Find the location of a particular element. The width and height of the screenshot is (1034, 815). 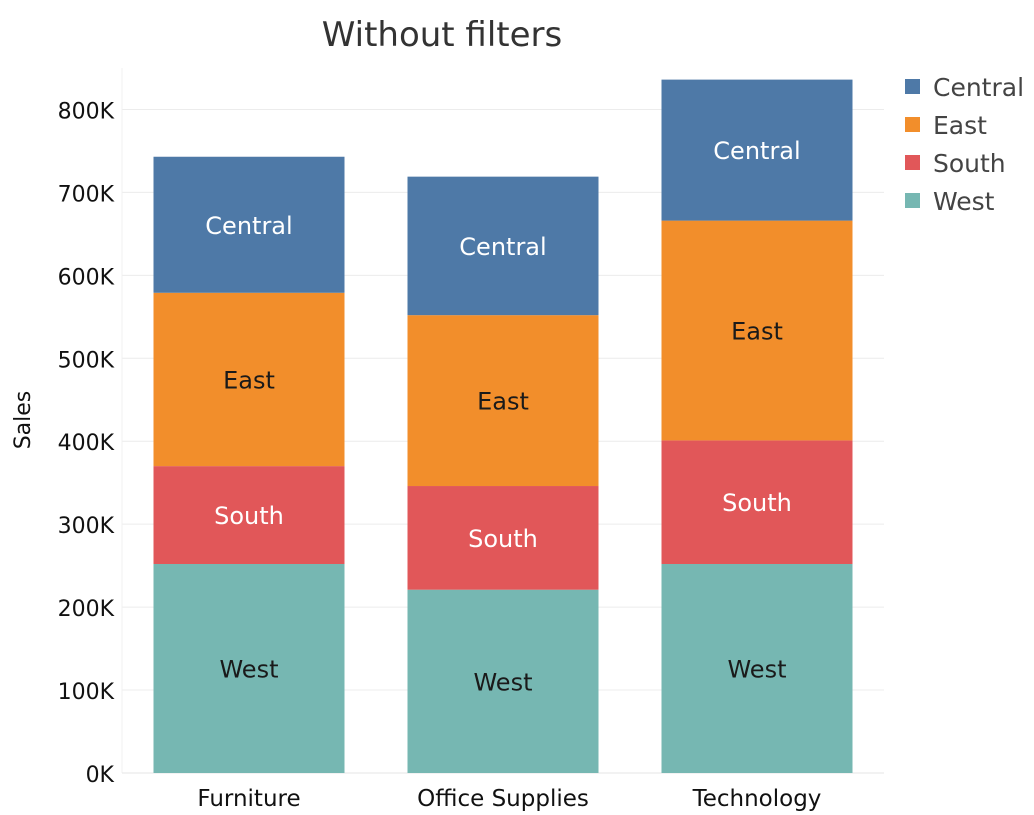

legend-label: South is located at coordinates (969, 163).